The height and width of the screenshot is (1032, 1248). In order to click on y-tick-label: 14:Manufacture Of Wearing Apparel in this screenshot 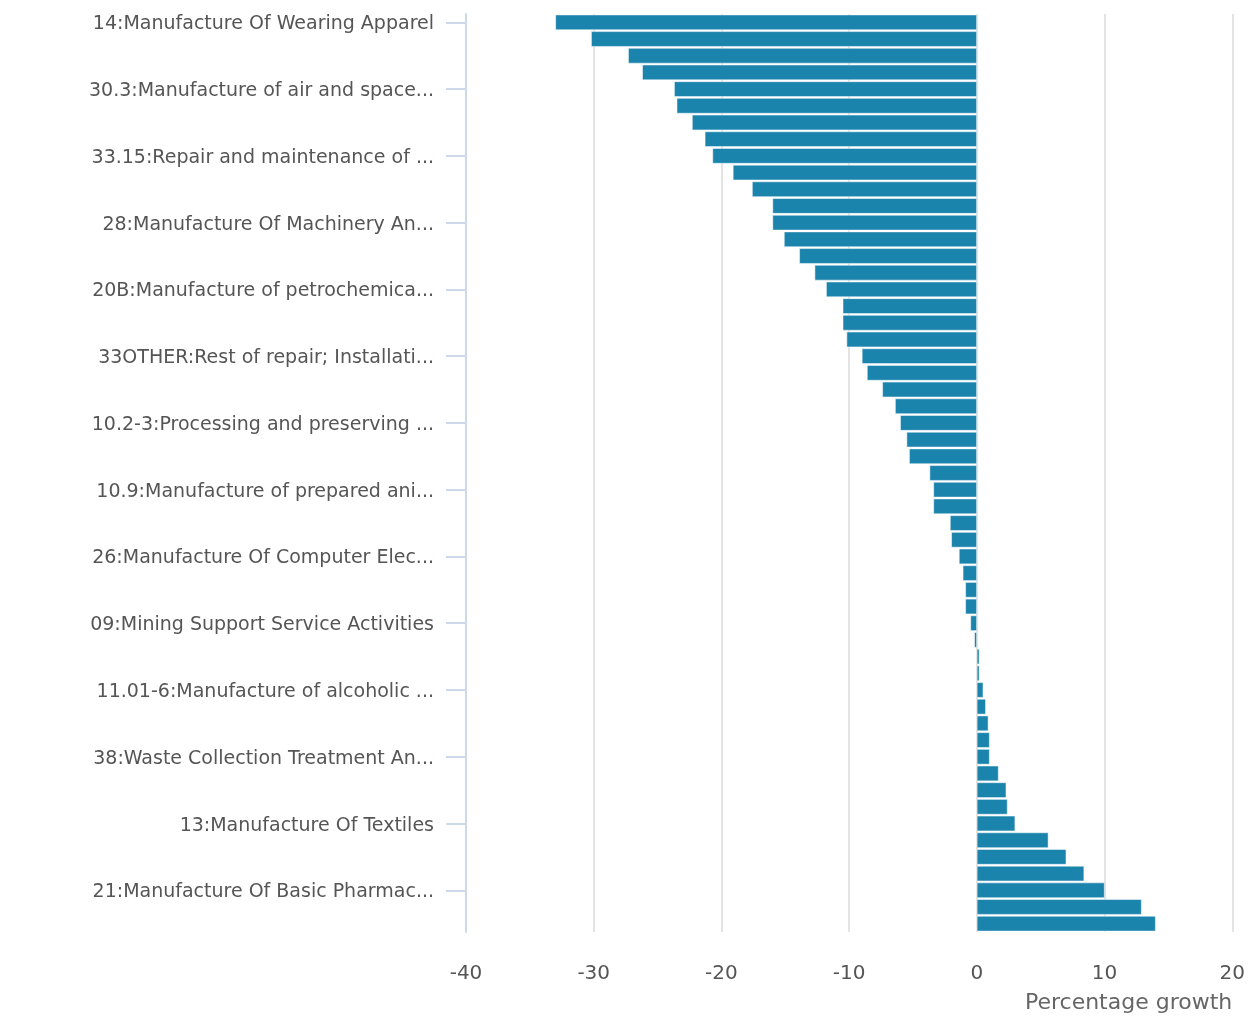, I will do `click(263, 22)`.